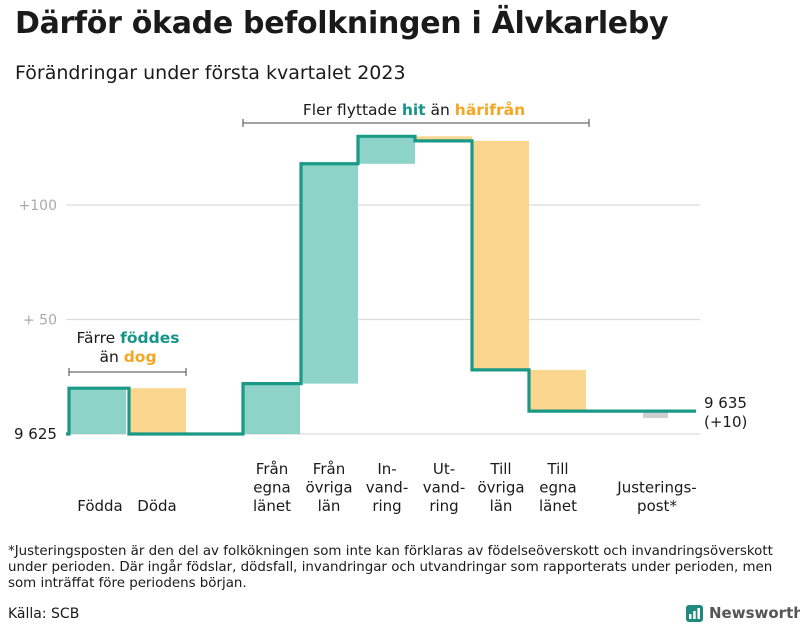 The height and width of the screenshot is (625, 800). I want to click on migration-annotation: Fler flyttade hit än härifrån, so click(414, 109).